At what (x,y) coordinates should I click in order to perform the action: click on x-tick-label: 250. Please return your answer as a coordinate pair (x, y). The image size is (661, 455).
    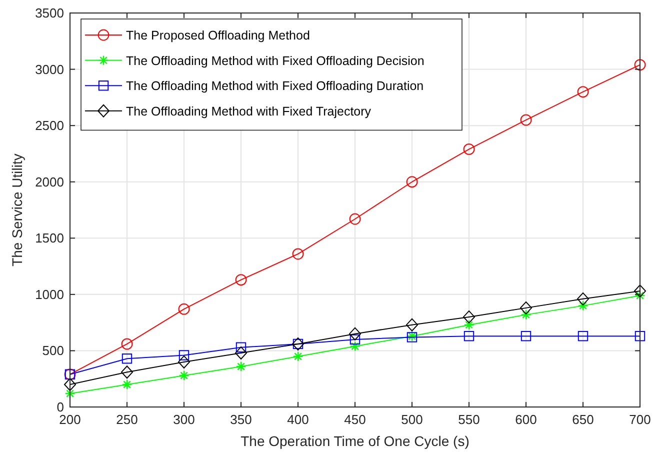
    Looking at the image, I should click on (127, 419).